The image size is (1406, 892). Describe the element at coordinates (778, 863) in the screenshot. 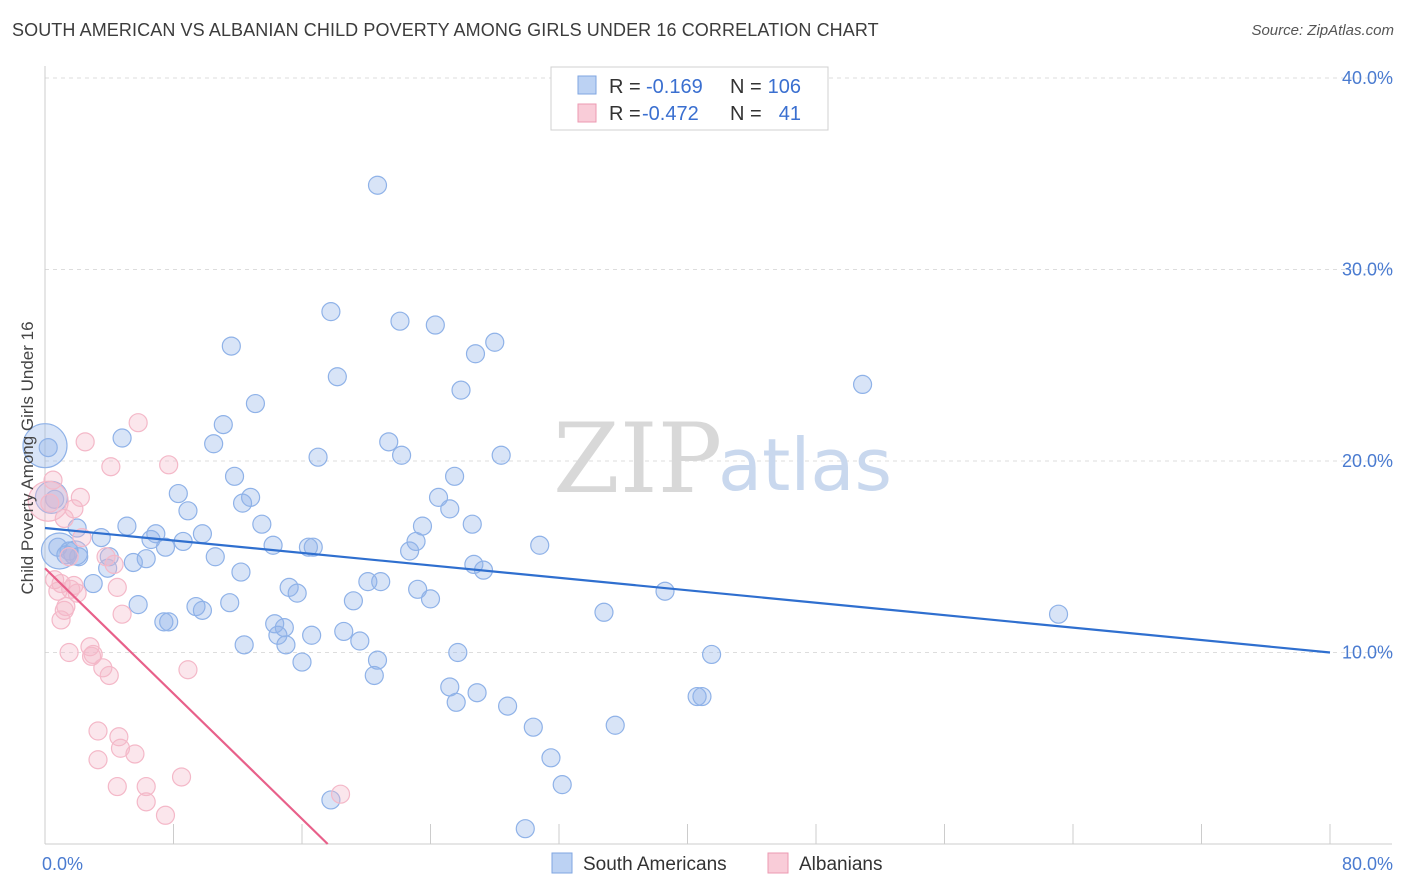

I see `bottom-legend-swatch-pink` at that location.